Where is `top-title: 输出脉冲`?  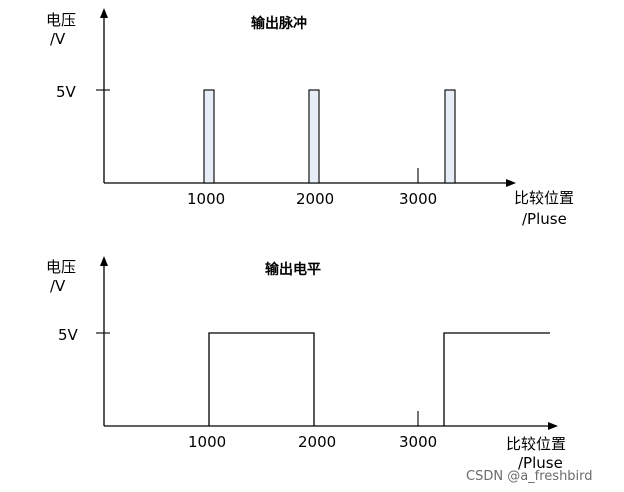 top-title: 输出脉冲 is located at coordinates (279, 23).